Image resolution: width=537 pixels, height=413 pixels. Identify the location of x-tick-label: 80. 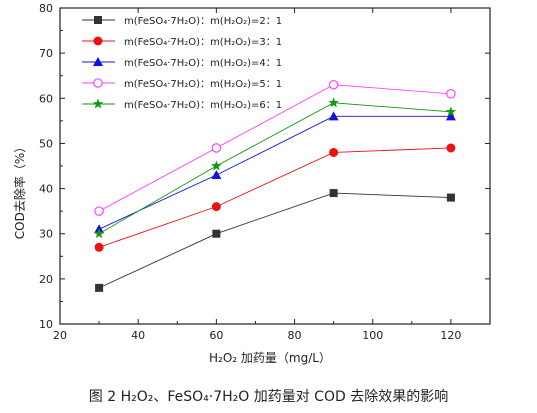
(295, 335).